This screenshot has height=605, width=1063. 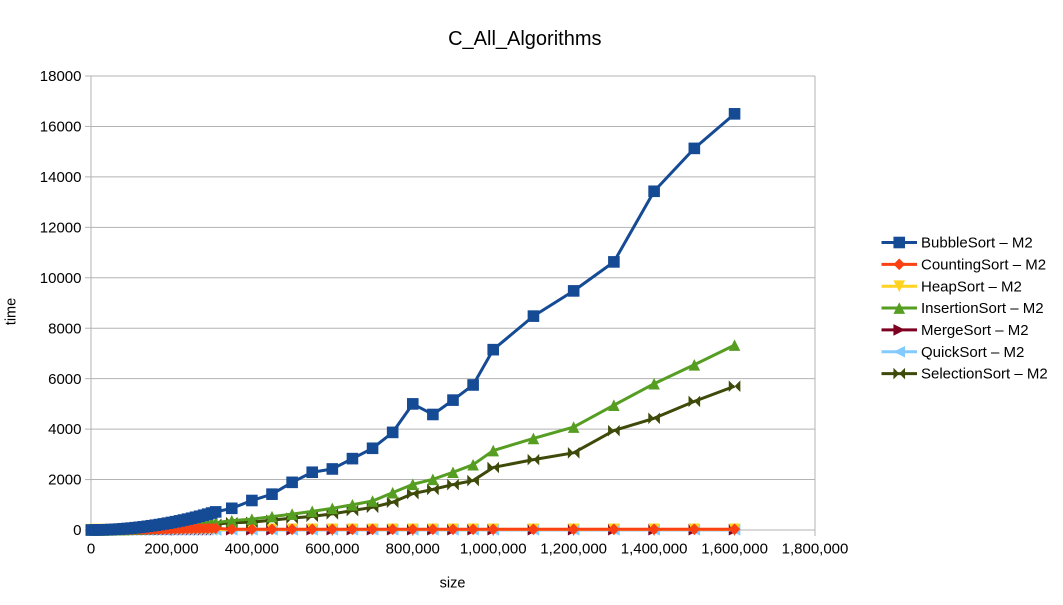 I want to click on svg-text: 18000, so click(x=61, y=76).